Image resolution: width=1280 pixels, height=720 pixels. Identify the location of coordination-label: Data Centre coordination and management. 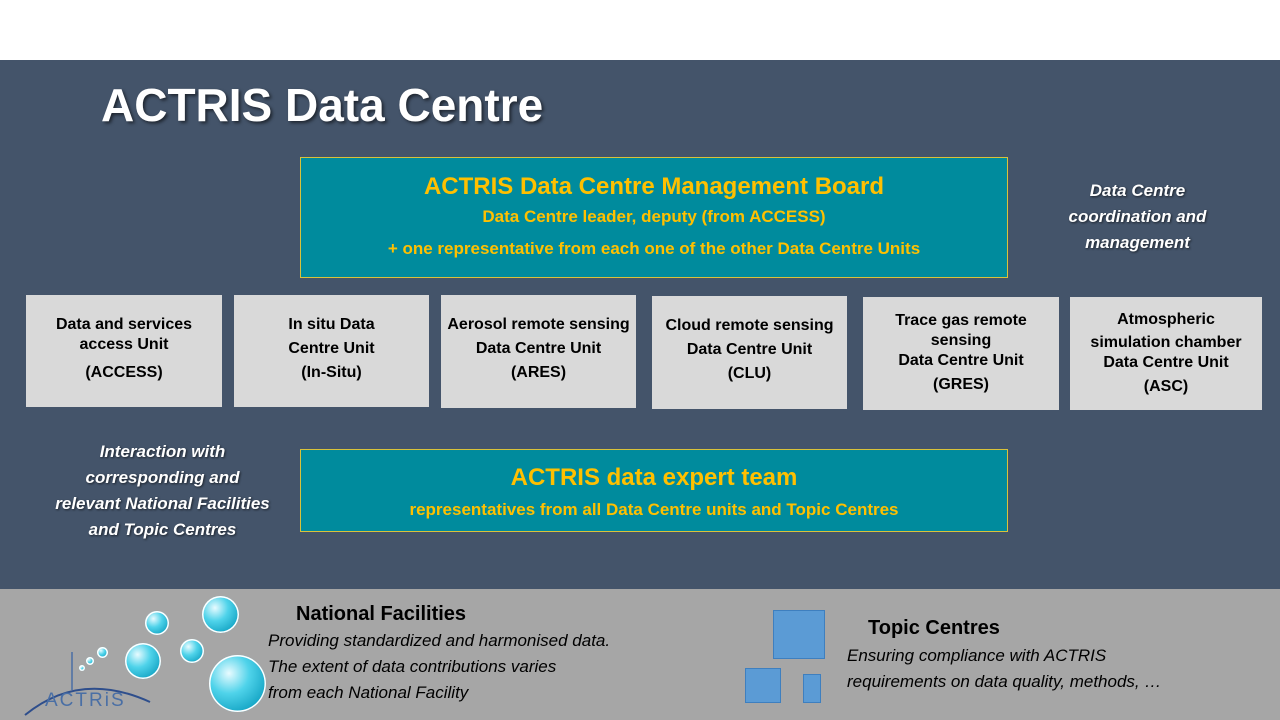
(1137, 217).